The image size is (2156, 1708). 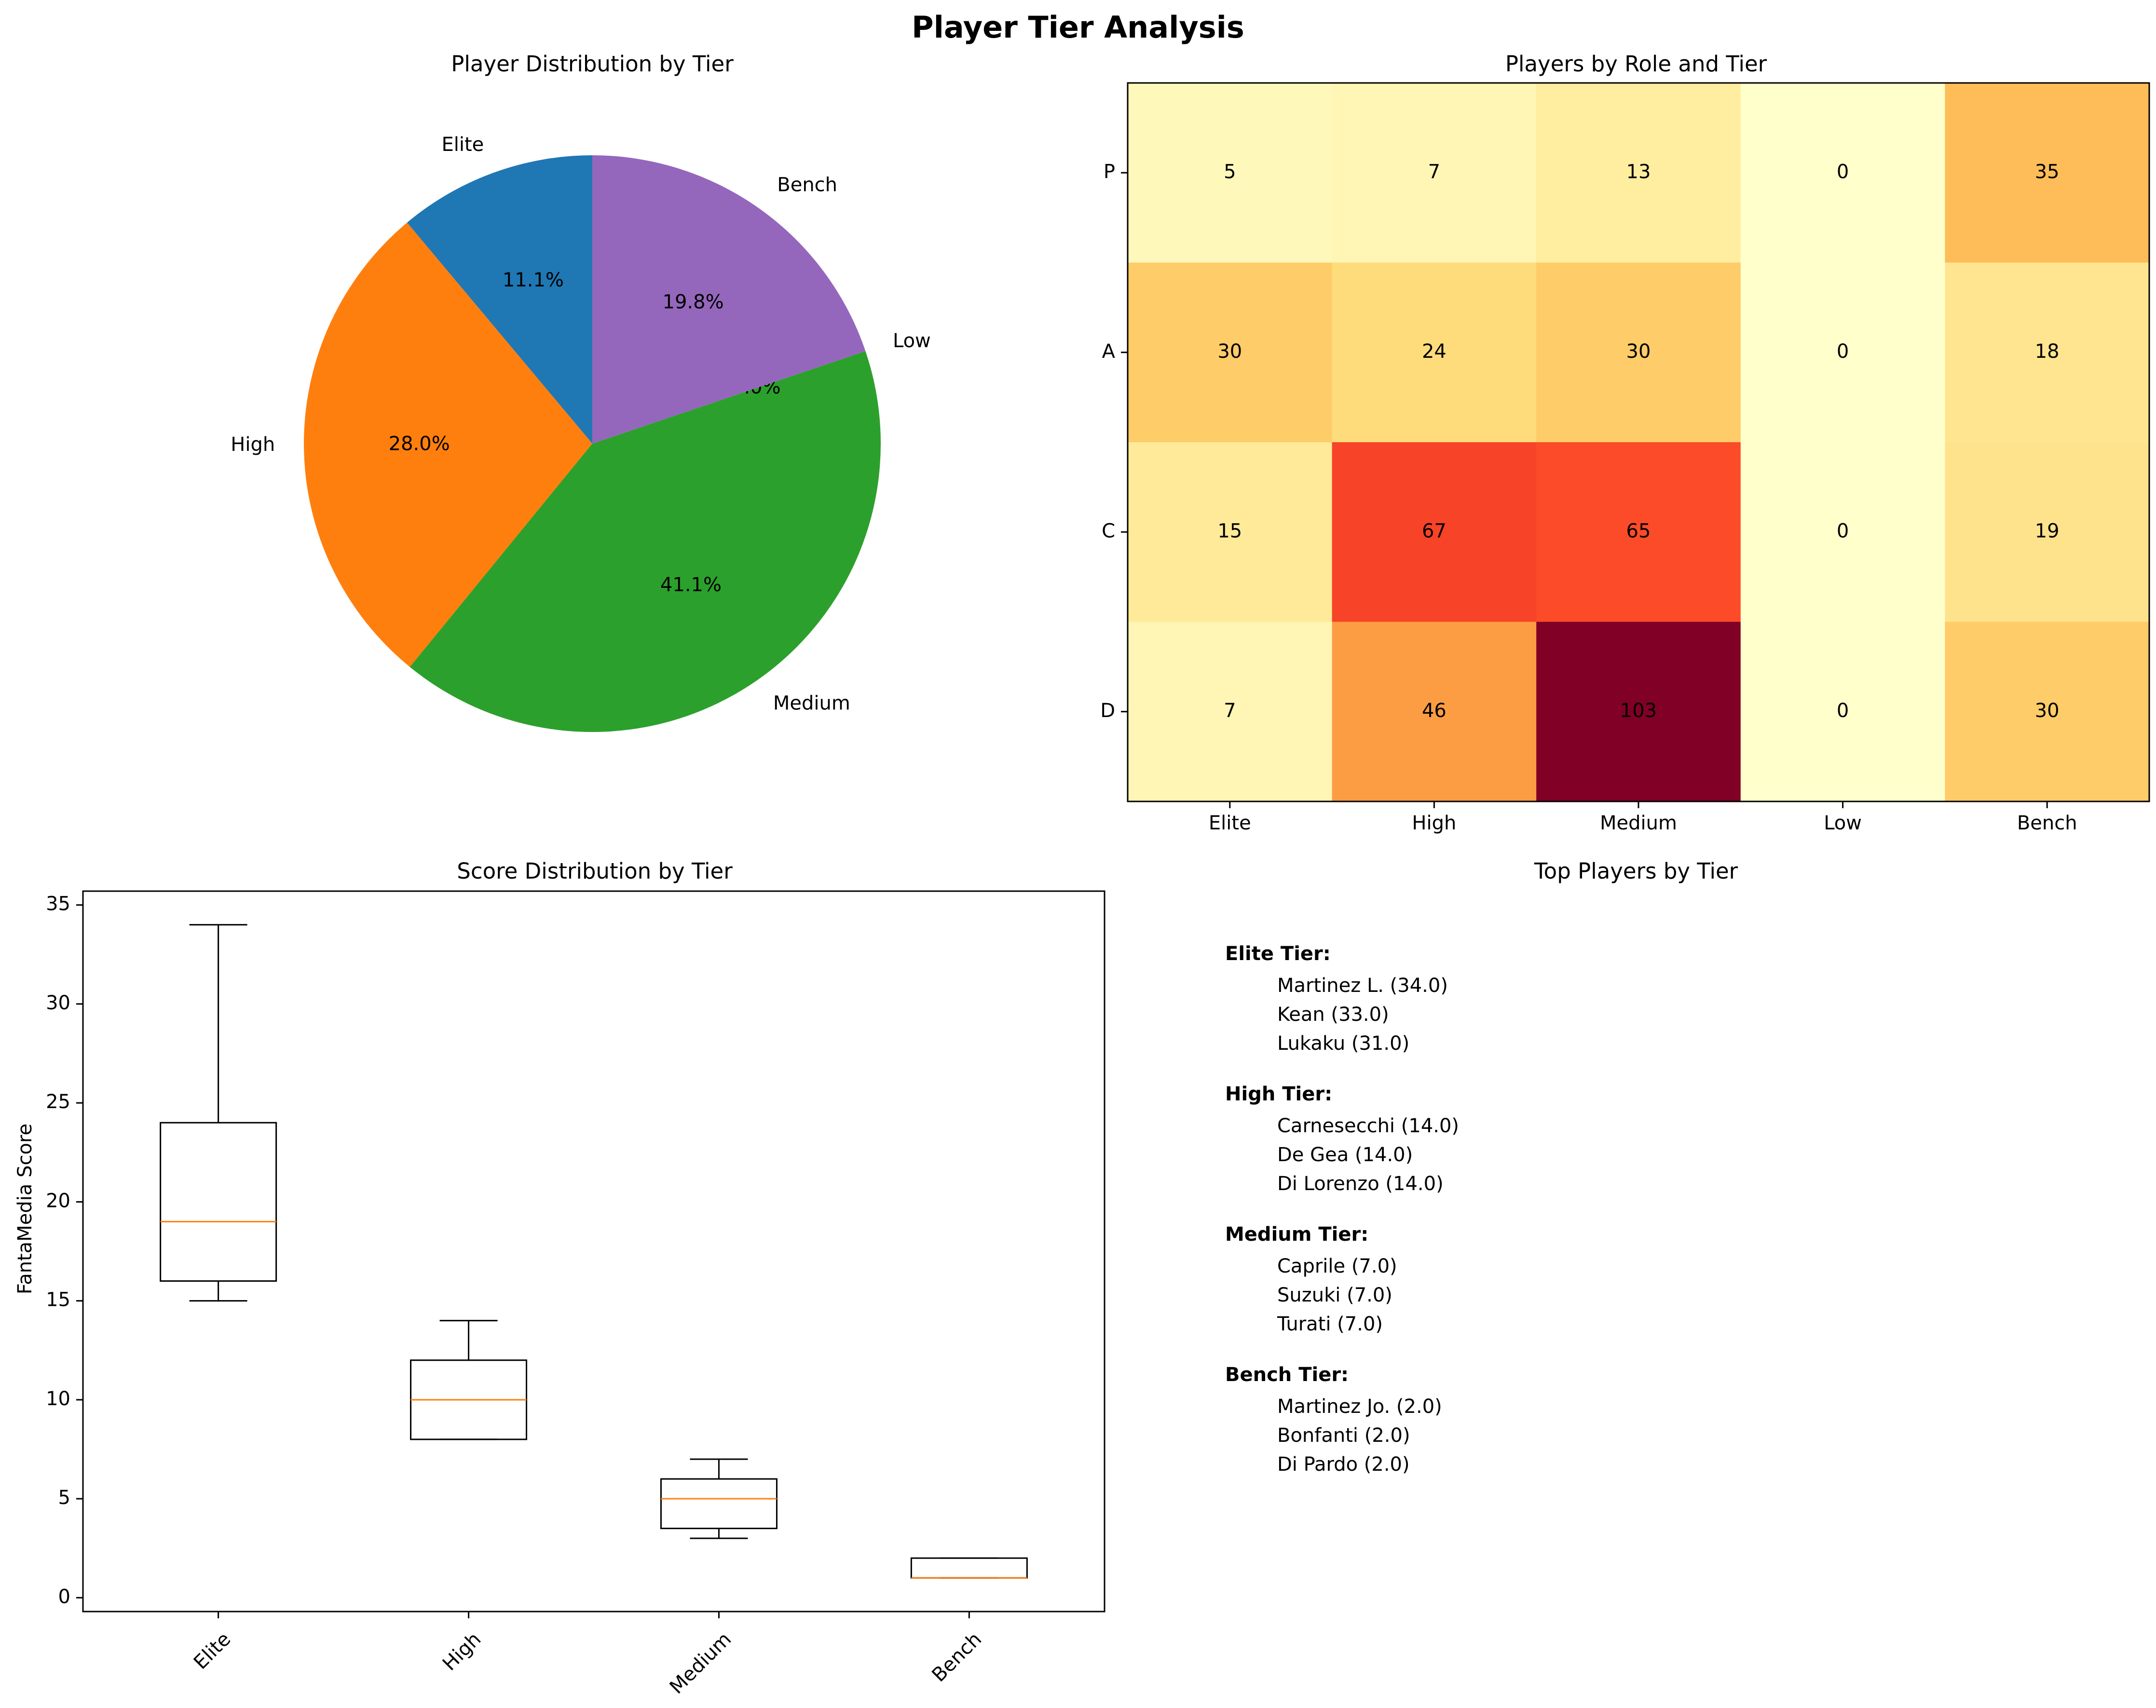 What do you see at coordinates (1078, 27) in the screenshot?
I see `figure-title: Player Tier Analysis` at bounding box center [1078, 27].